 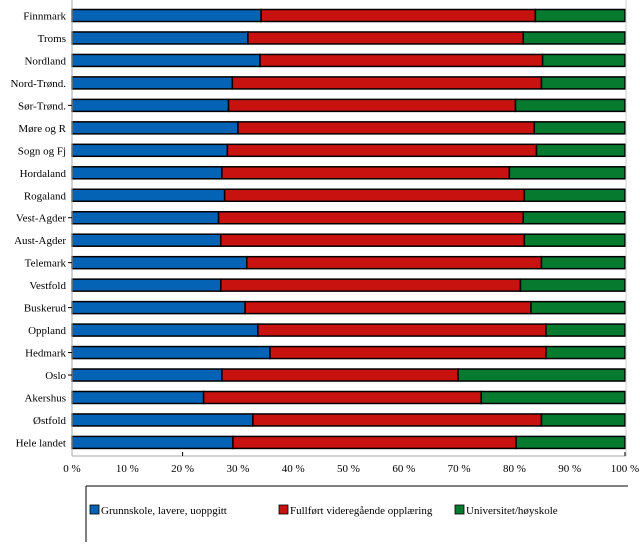 I want to click on bar-row-vest-agder, so click(x=348, y=217).